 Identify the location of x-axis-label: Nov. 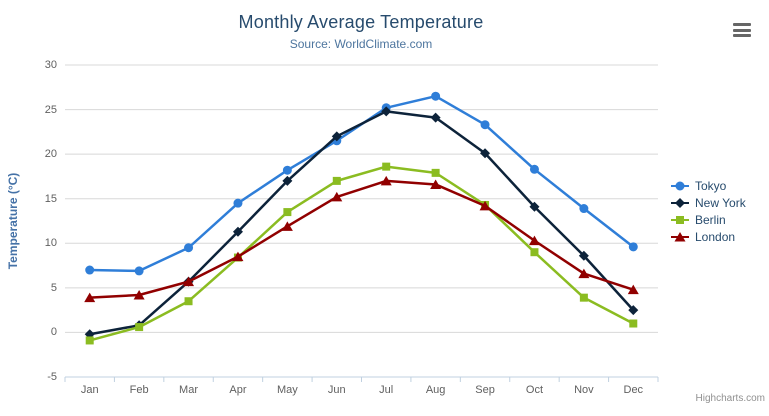
(584, 390).